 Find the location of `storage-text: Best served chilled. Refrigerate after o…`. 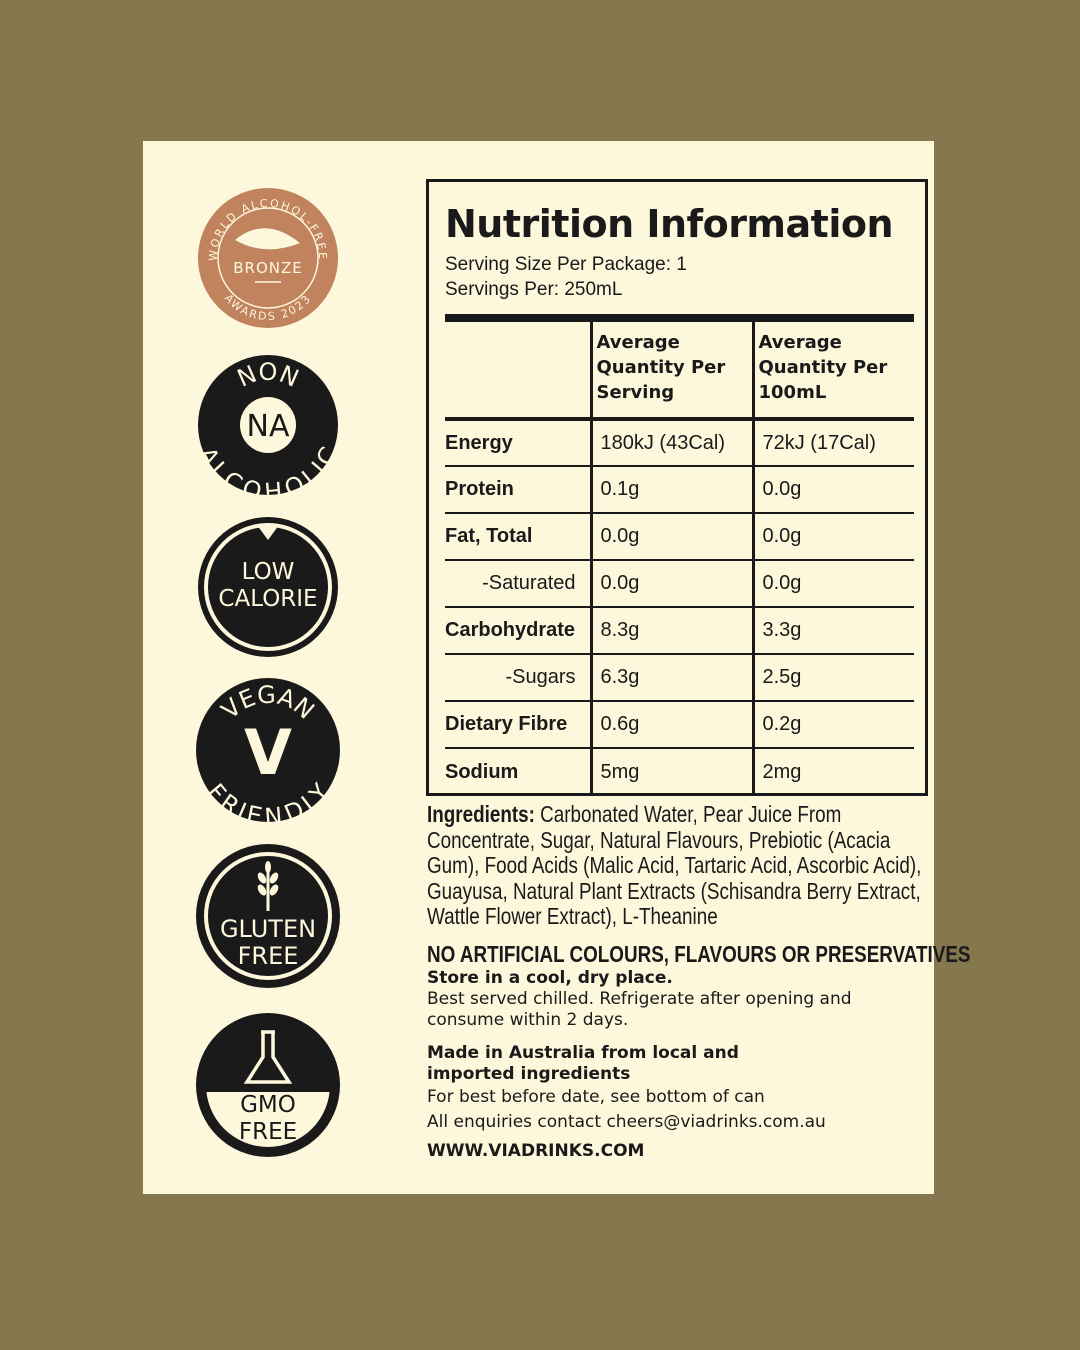

storage-text: Best served chilled. Refrigerate after o… is located at coordinates (639, 1009).